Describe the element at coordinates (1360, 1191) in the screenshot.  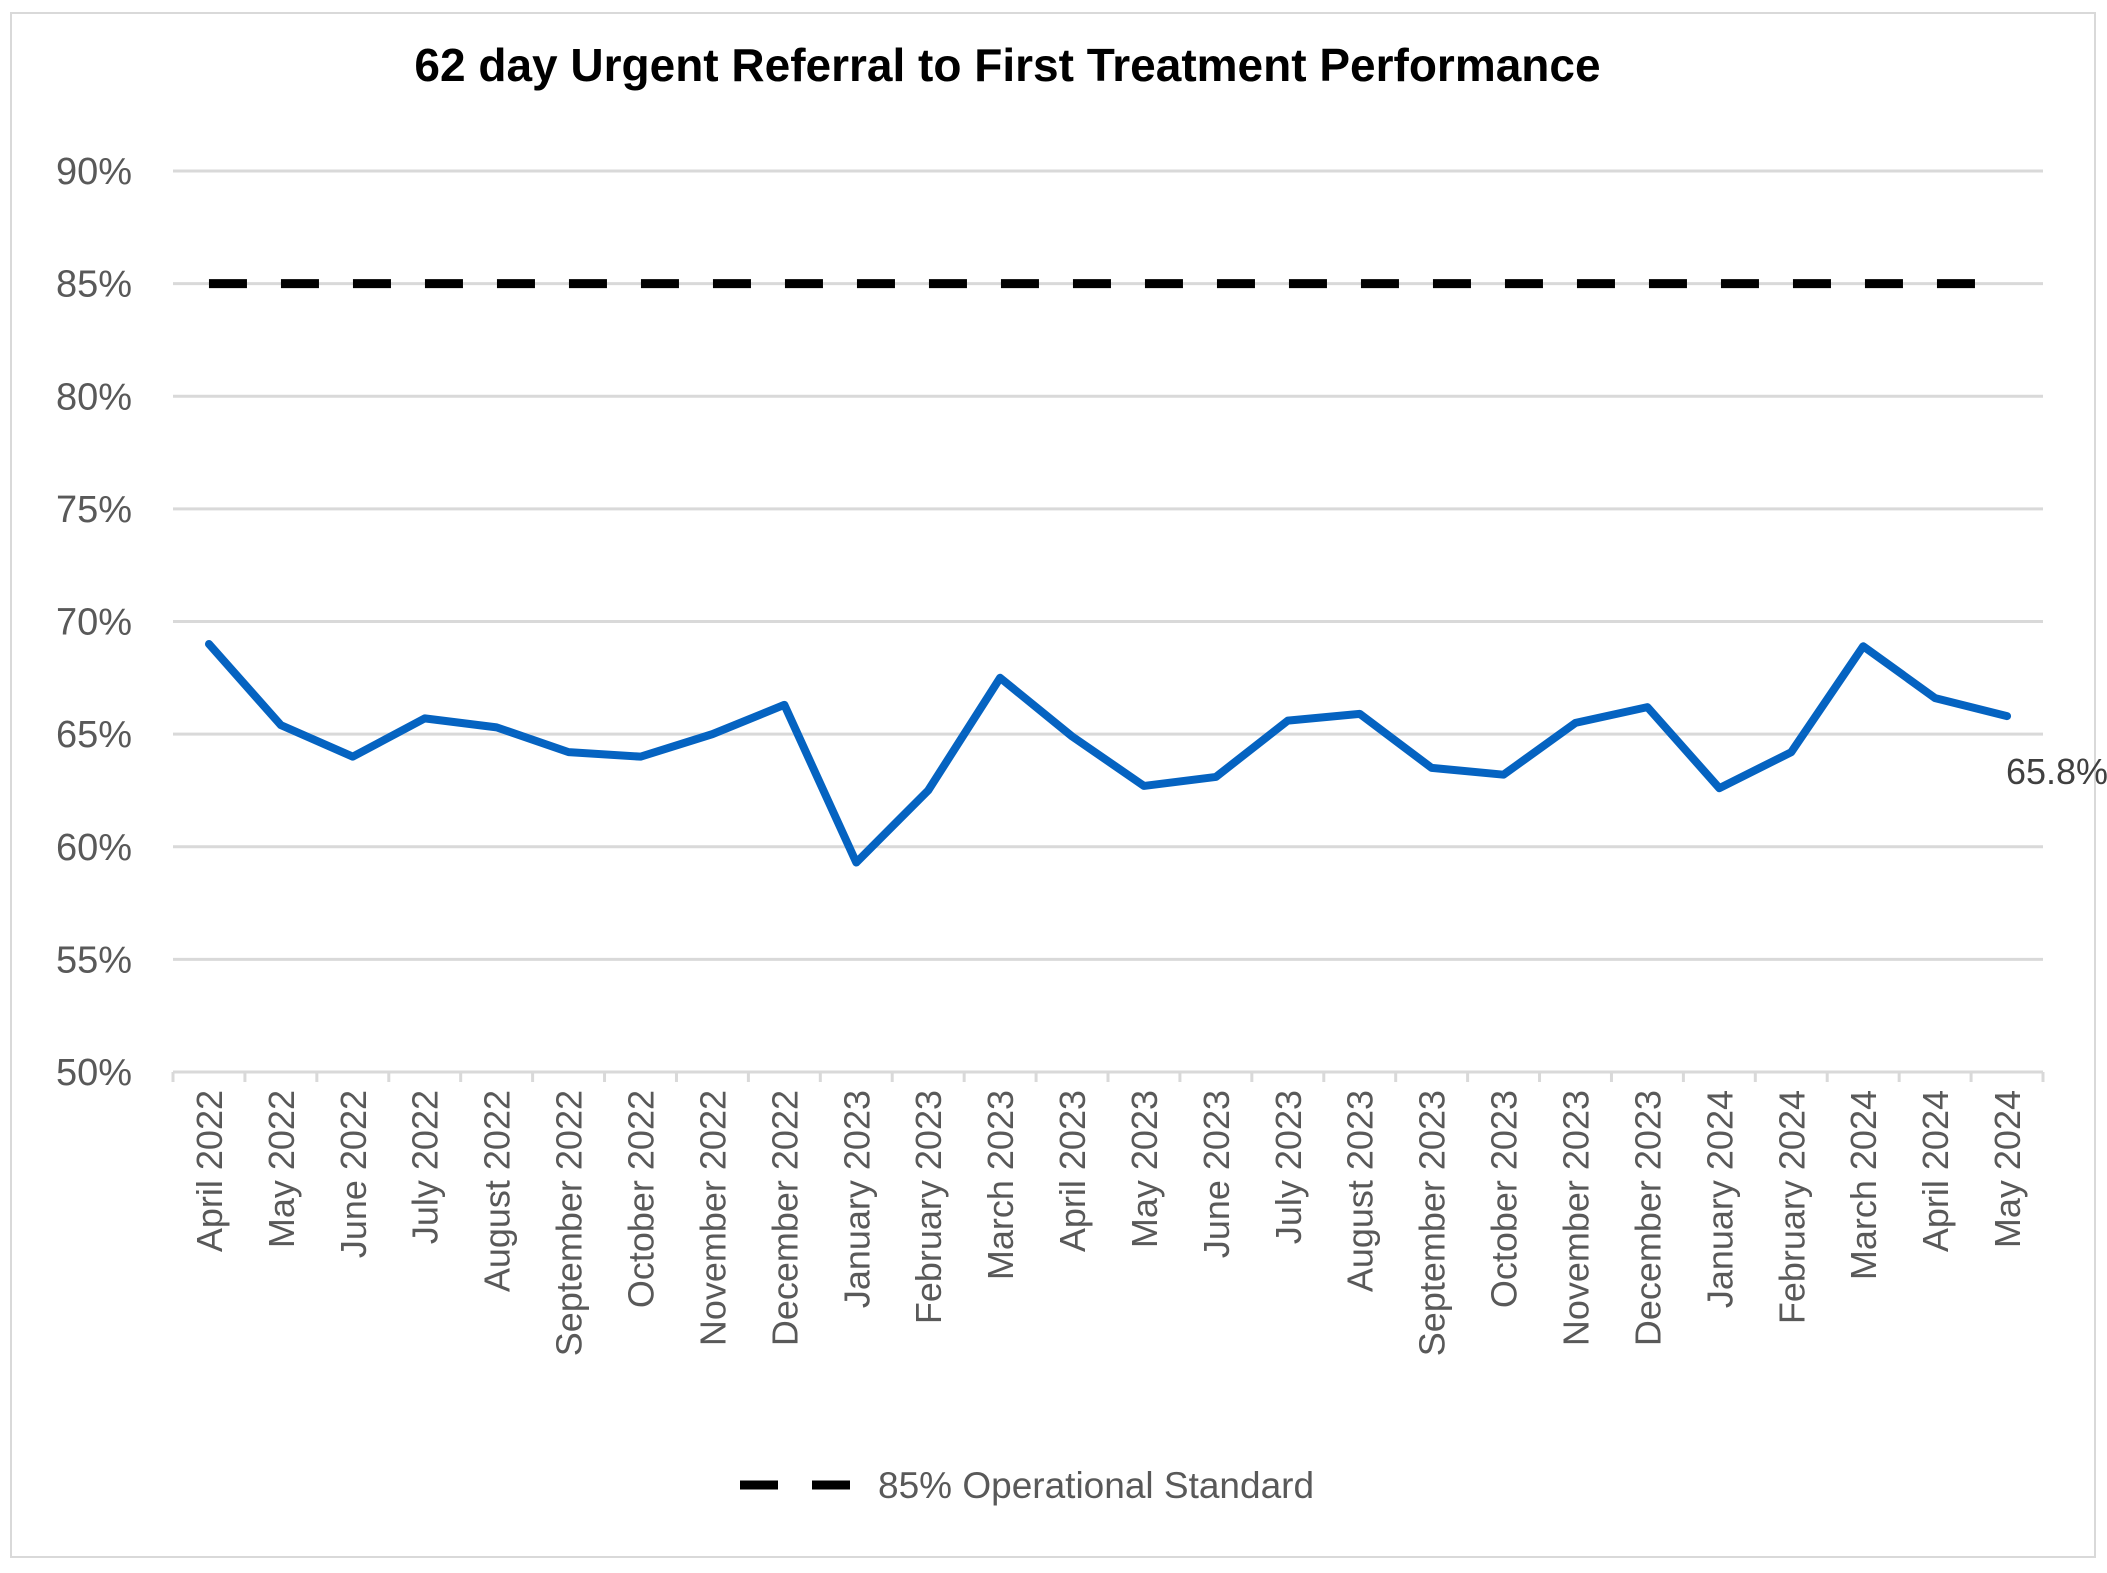
I see `x-tick-label: August 2023` at that location.